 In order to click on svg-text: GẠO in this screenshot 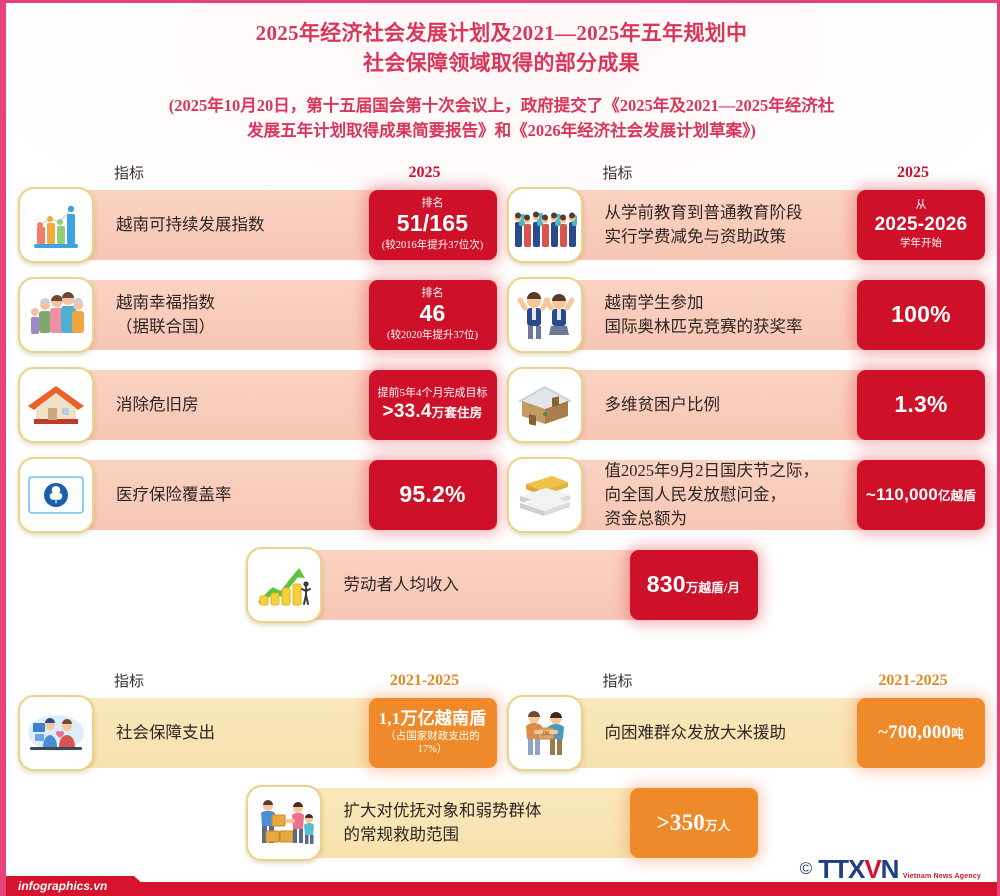, I will do `click(545, 734)`.